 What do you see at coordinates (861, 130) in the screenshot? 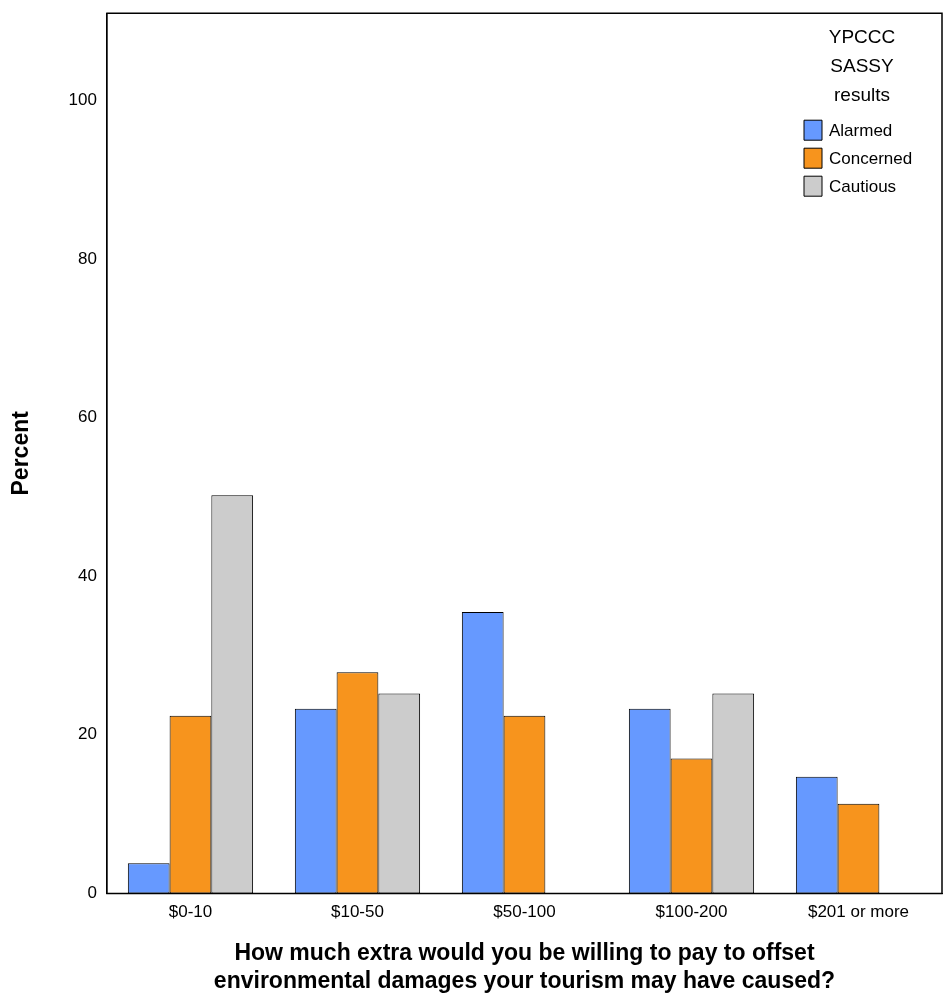
I see `legend-label: Alarmed` at bounding box center [861, 130].